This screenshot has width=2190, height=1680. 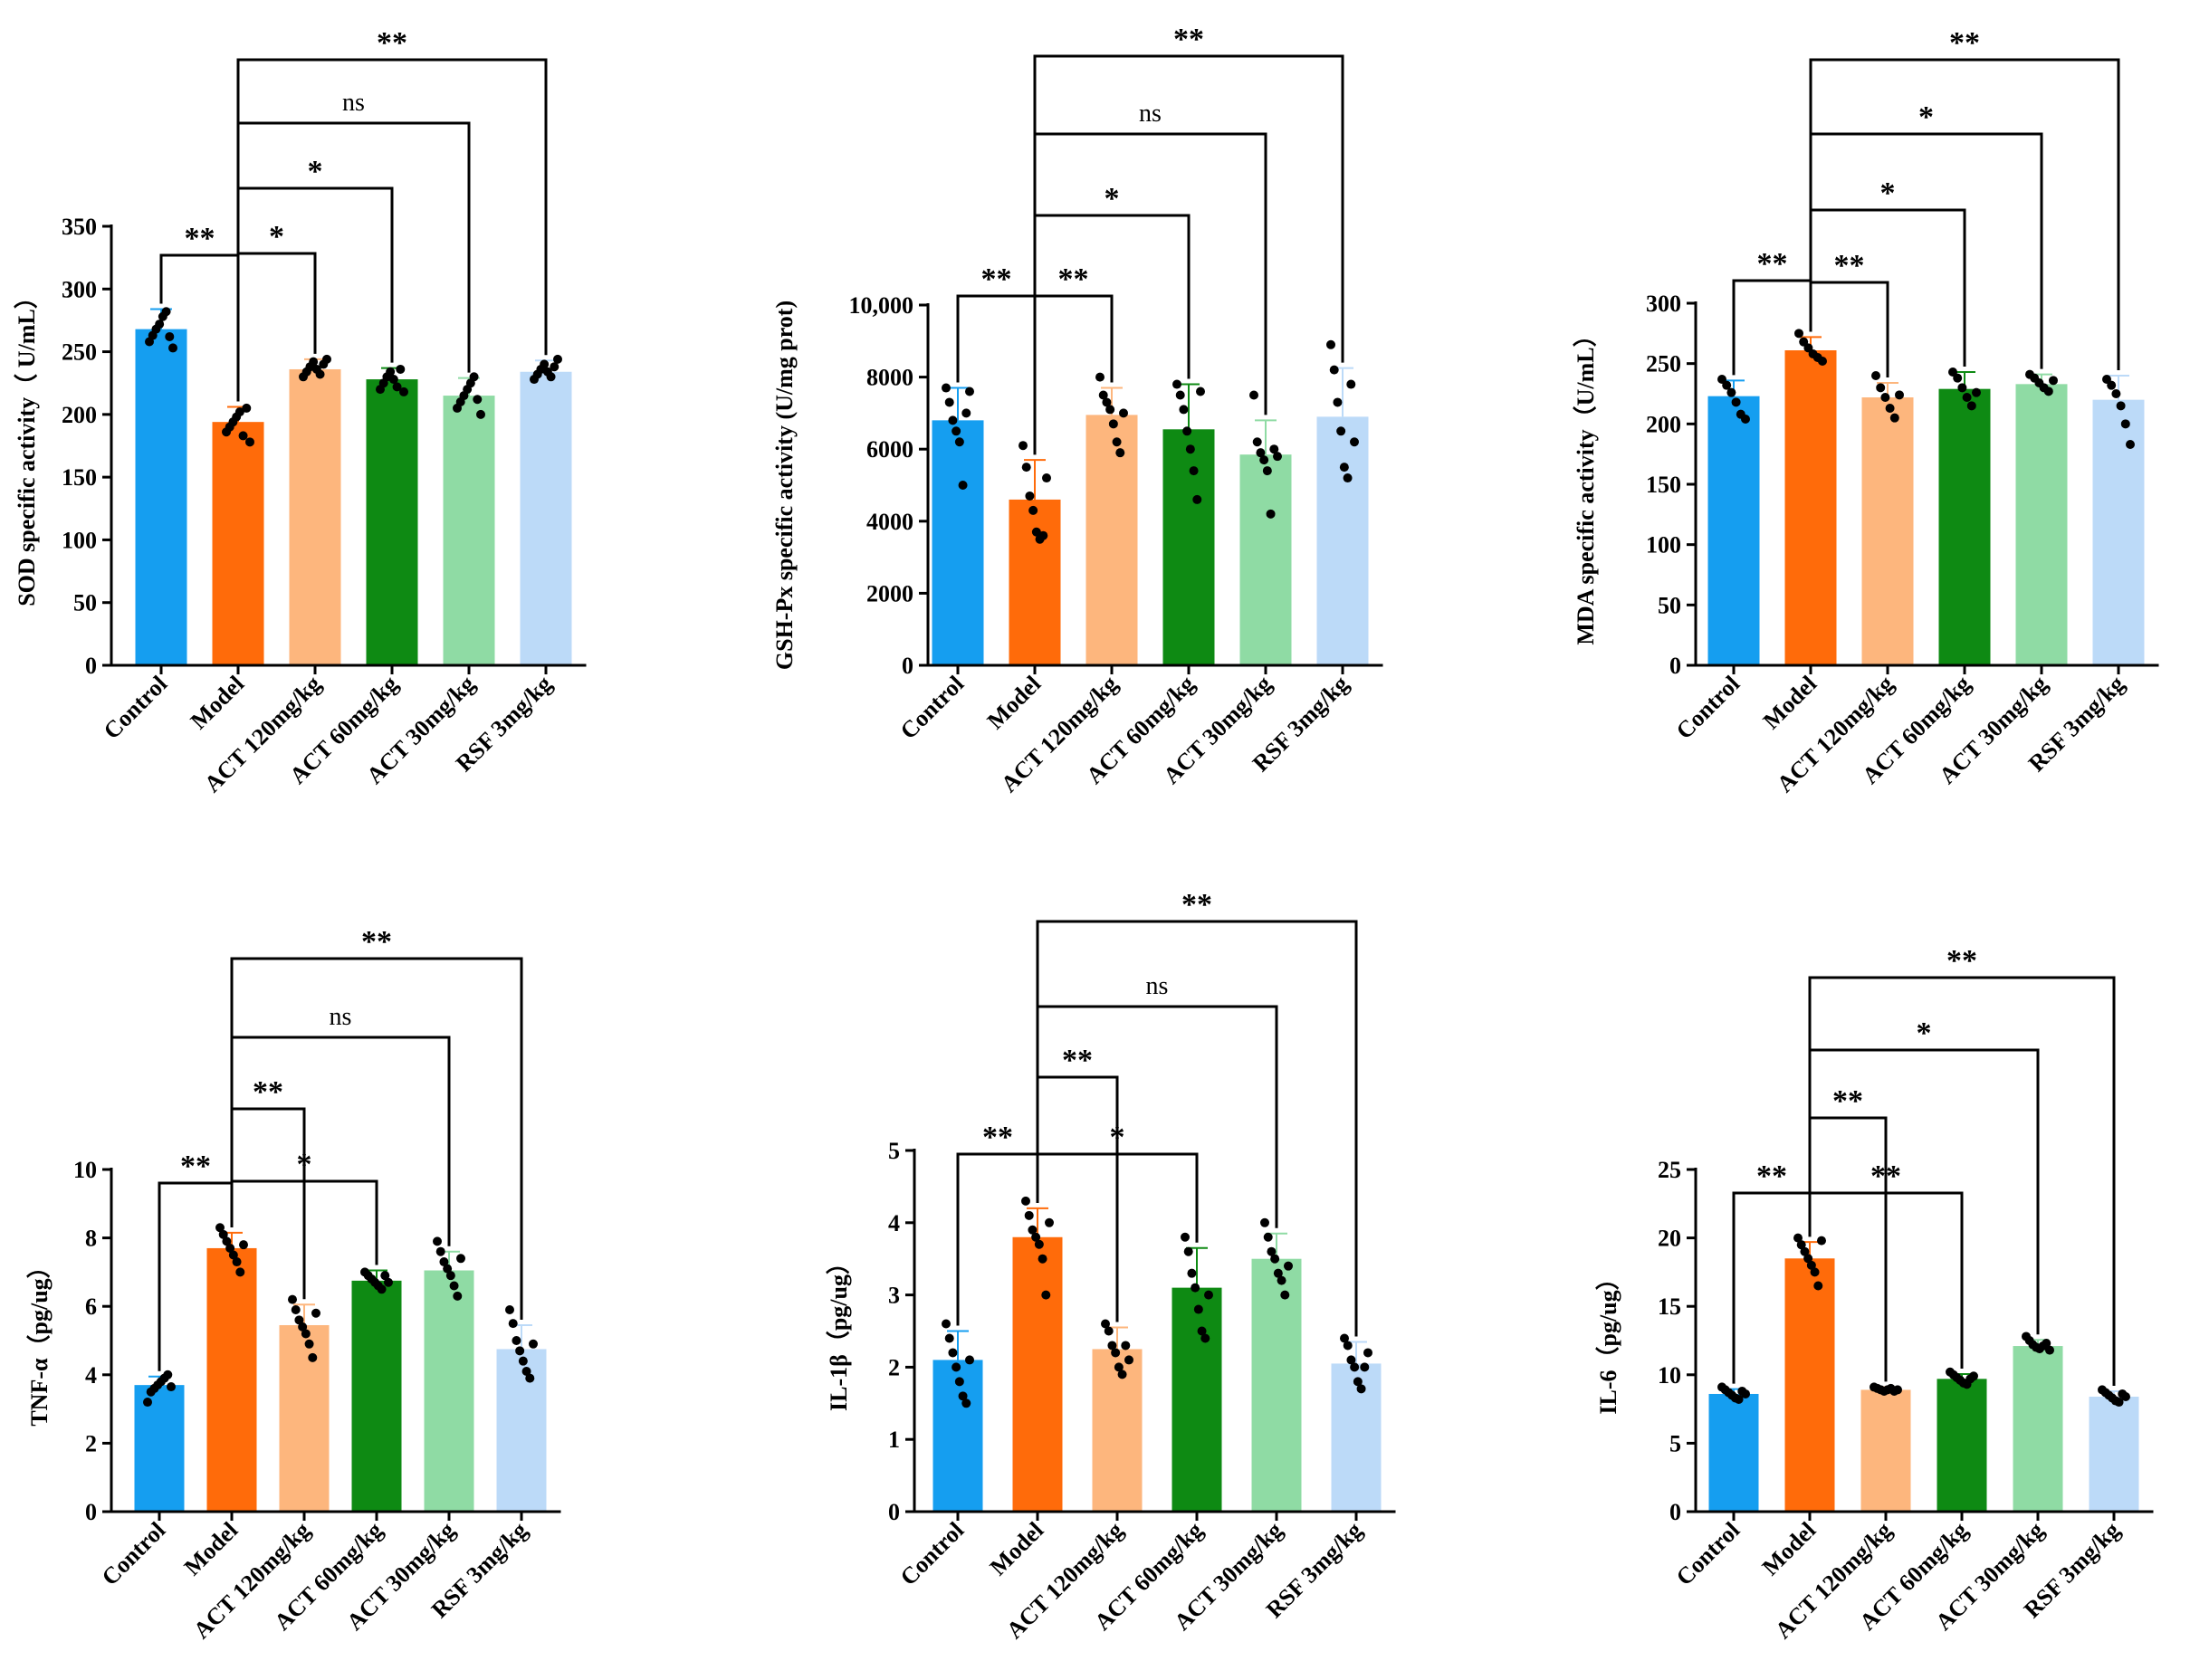 What do you see at coordinates (1669, 1375) in the screenshot?
I see `y-tick-label: 10` at bounding box center [1669, 1375].